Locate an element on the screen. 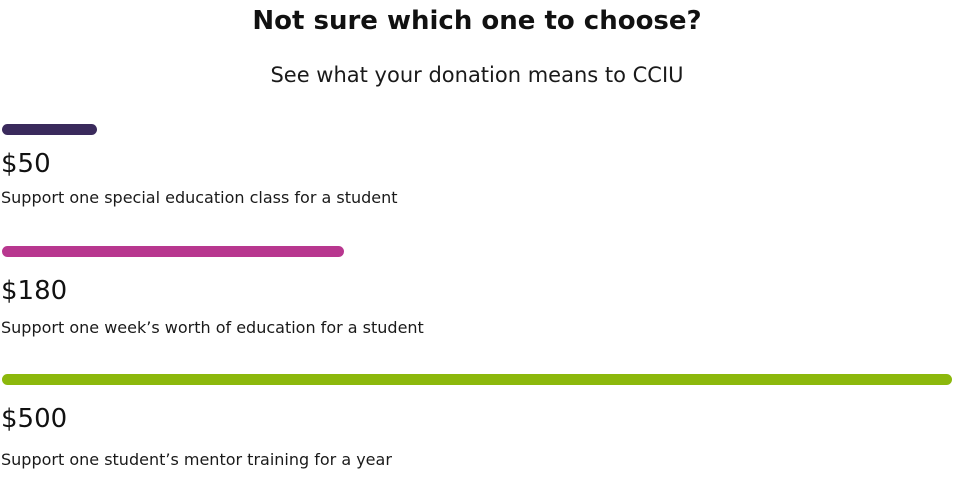 This screenshot has height=478, width=954. section-subheading: See what your donation means to CCIU is located at coordinates (477, 75).